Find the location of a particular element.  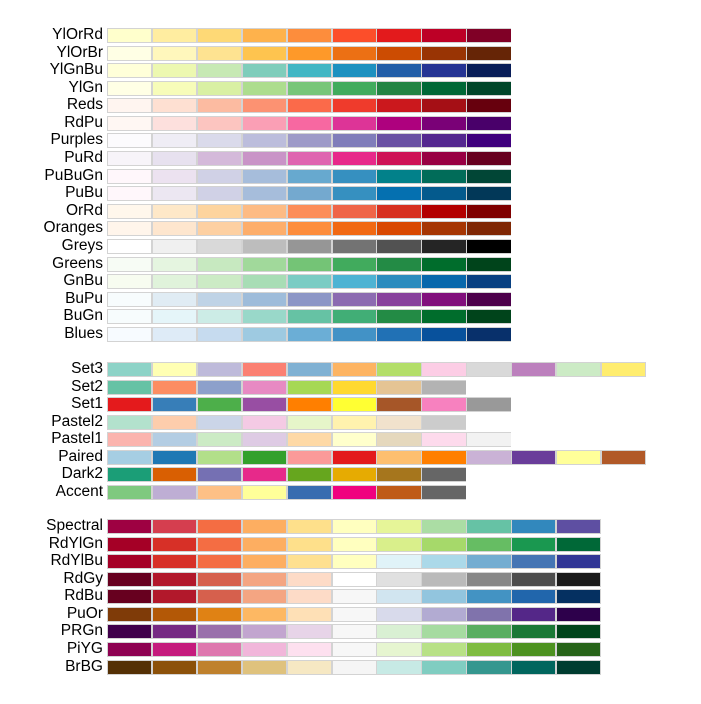

palette-row: RdPu is located at coordinates (350, 123).